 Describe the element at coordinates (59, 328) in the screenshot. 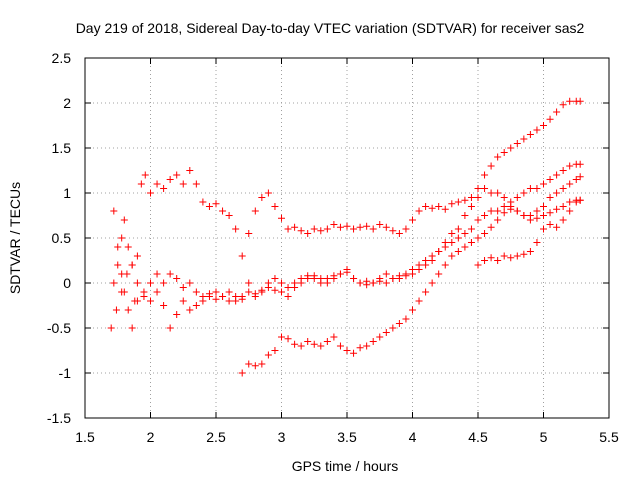

I see `y-tick-label: -0.5` at that location.